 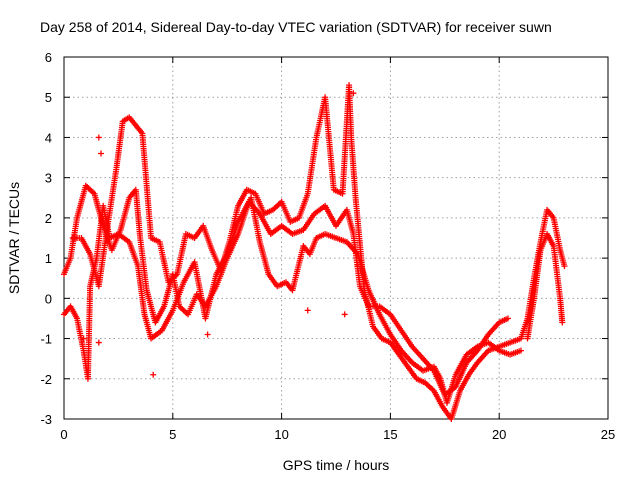 I want to click on x-tick-label: 20, so click(x=499, y=434).